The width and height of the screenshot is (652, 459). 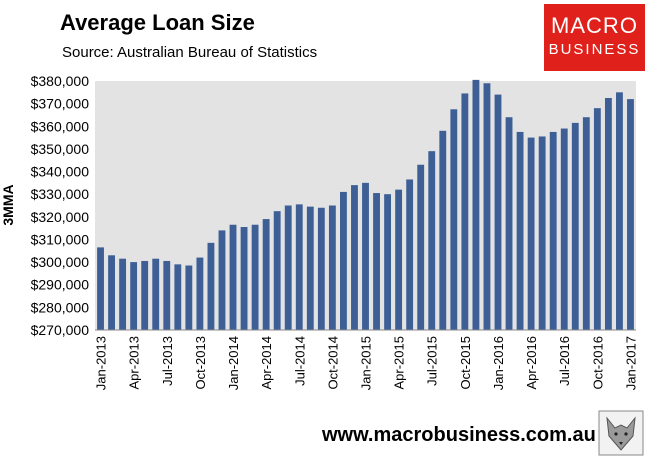 I want to click on x-tick-label: Jan-2014, so click(x=233, y=363).